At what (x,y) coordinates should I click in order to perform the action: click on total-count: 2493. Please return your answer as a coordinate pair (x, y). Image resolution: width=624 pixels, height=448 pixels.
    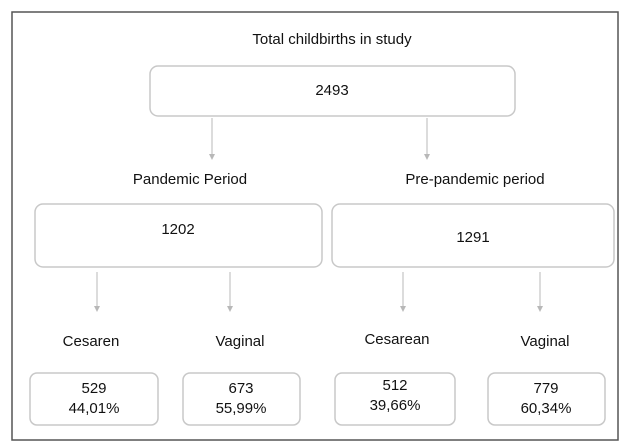
    Looking at the image, I should click on (331, 90).